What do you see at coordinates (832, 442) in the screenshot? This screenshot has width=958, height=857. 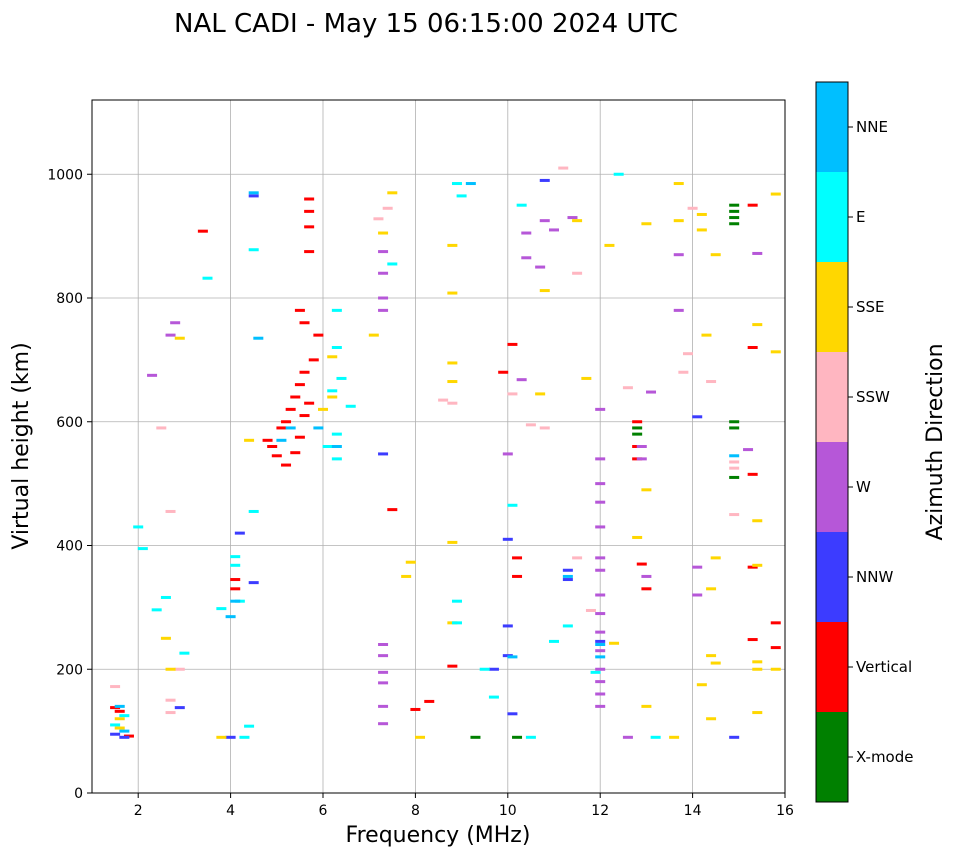 I see `colorbar-frame` at bounding box center [832, 442].